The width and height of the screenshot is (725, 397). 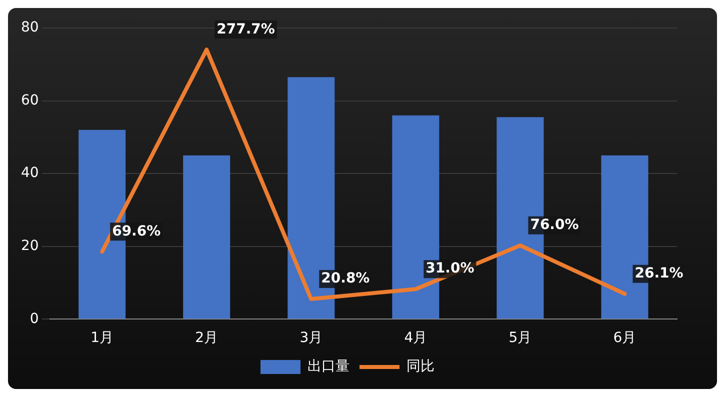 I want to click on x-tick-label: 6月, so click(x=624, y=338).